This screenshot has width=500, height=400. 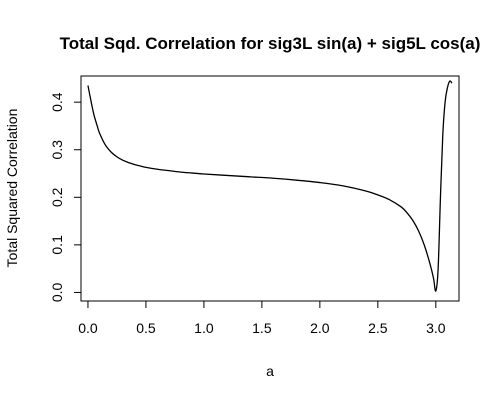 I want to click on x-tick-label: 0.5, so click(x=146, y=328).